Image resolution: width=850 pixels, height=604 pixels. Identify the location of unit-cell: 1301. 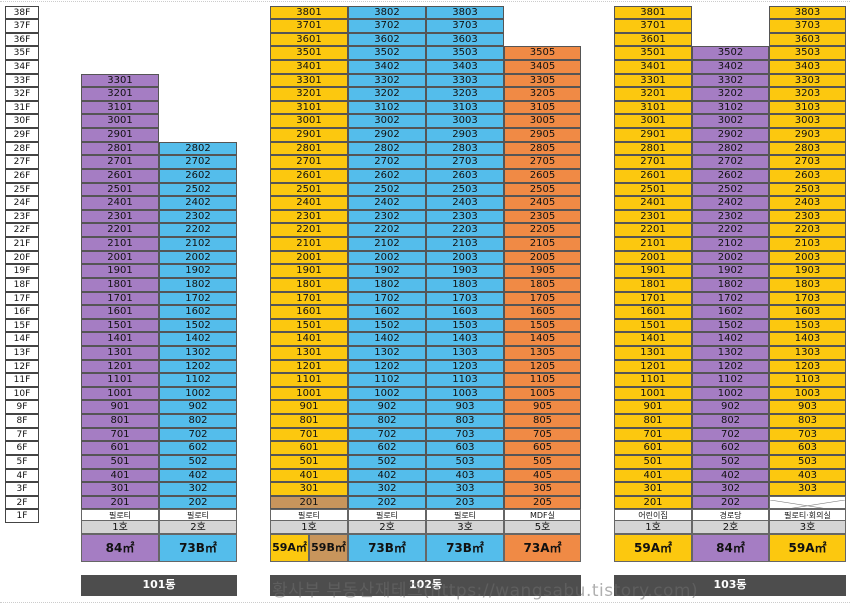
(653, 353).